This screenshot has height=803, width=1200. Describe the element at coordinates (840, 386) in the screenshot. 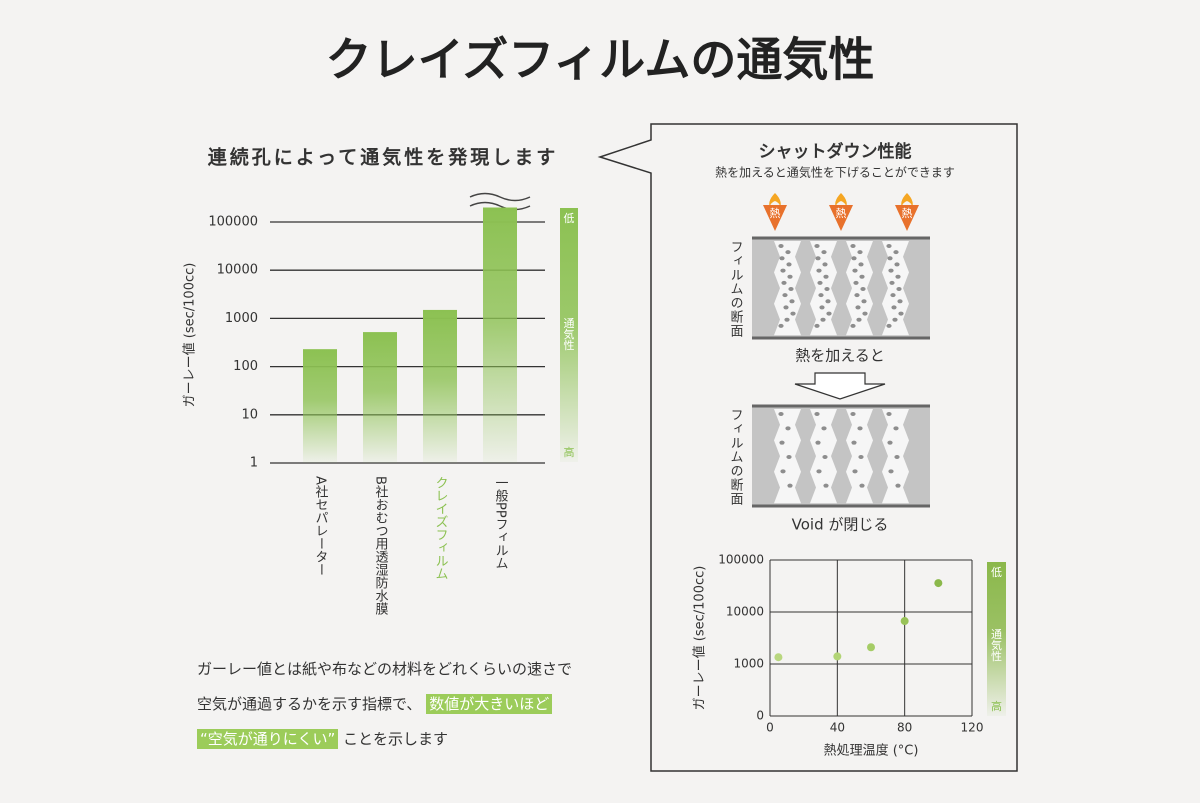

I see `down-arrow` at that location.